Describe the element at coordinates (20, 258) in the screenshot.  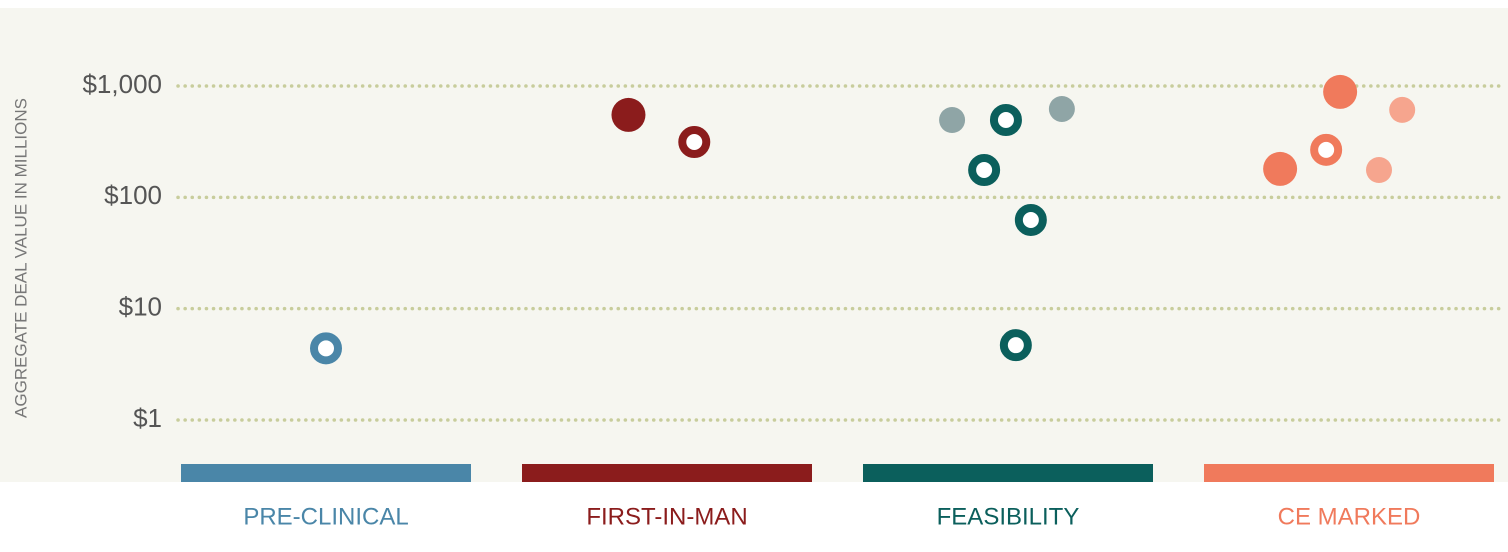
I see `y-axis-label: AGGREGATE DEAL VALUE IN MILLIONS` at that location.